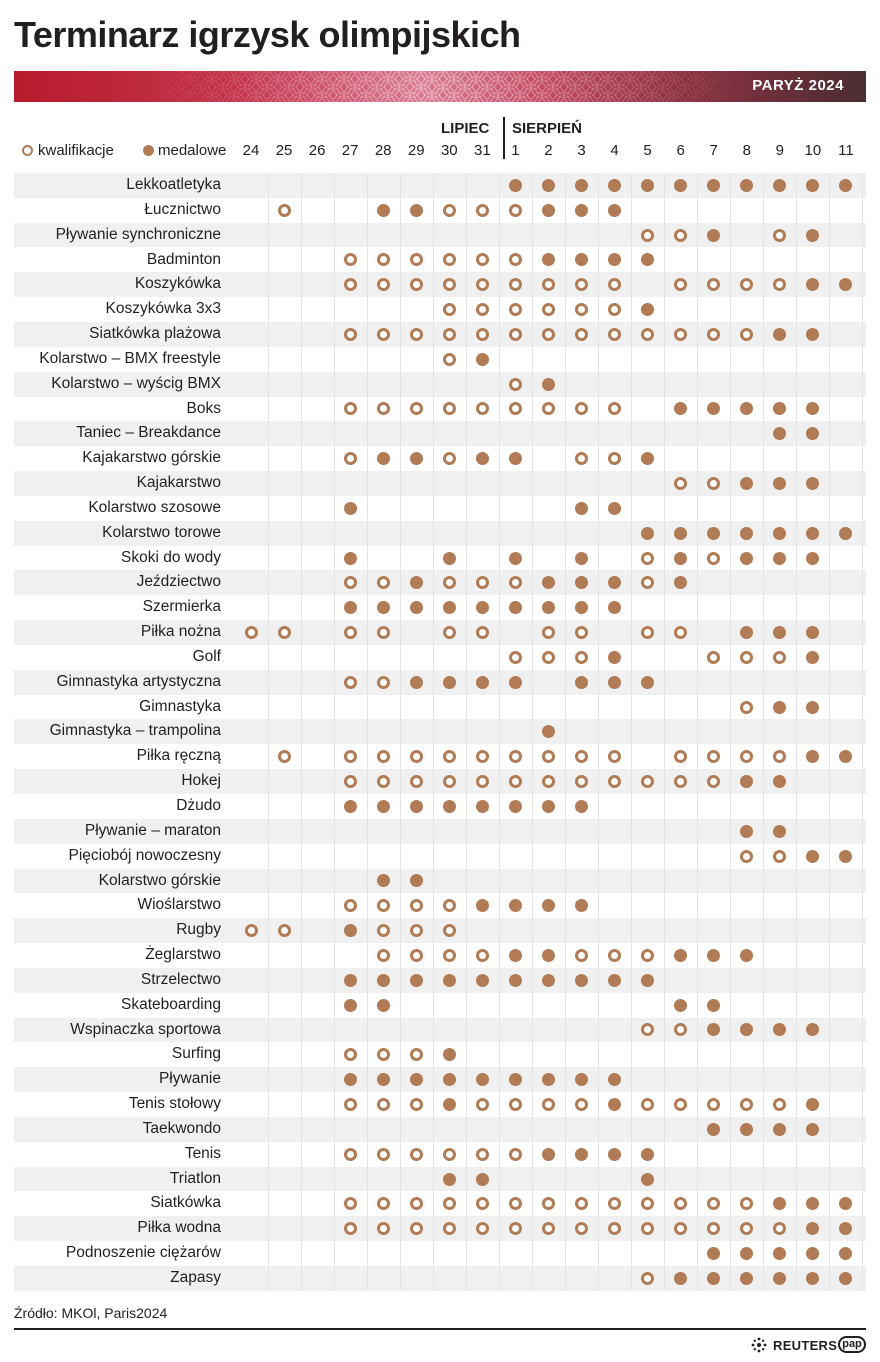 This screenshot has height=1362, width=880. What do you see at coordinates (173, 184) in the screenshot?
I see `sport-label: Lekkoatletyka` at bounding box center [173, 184].